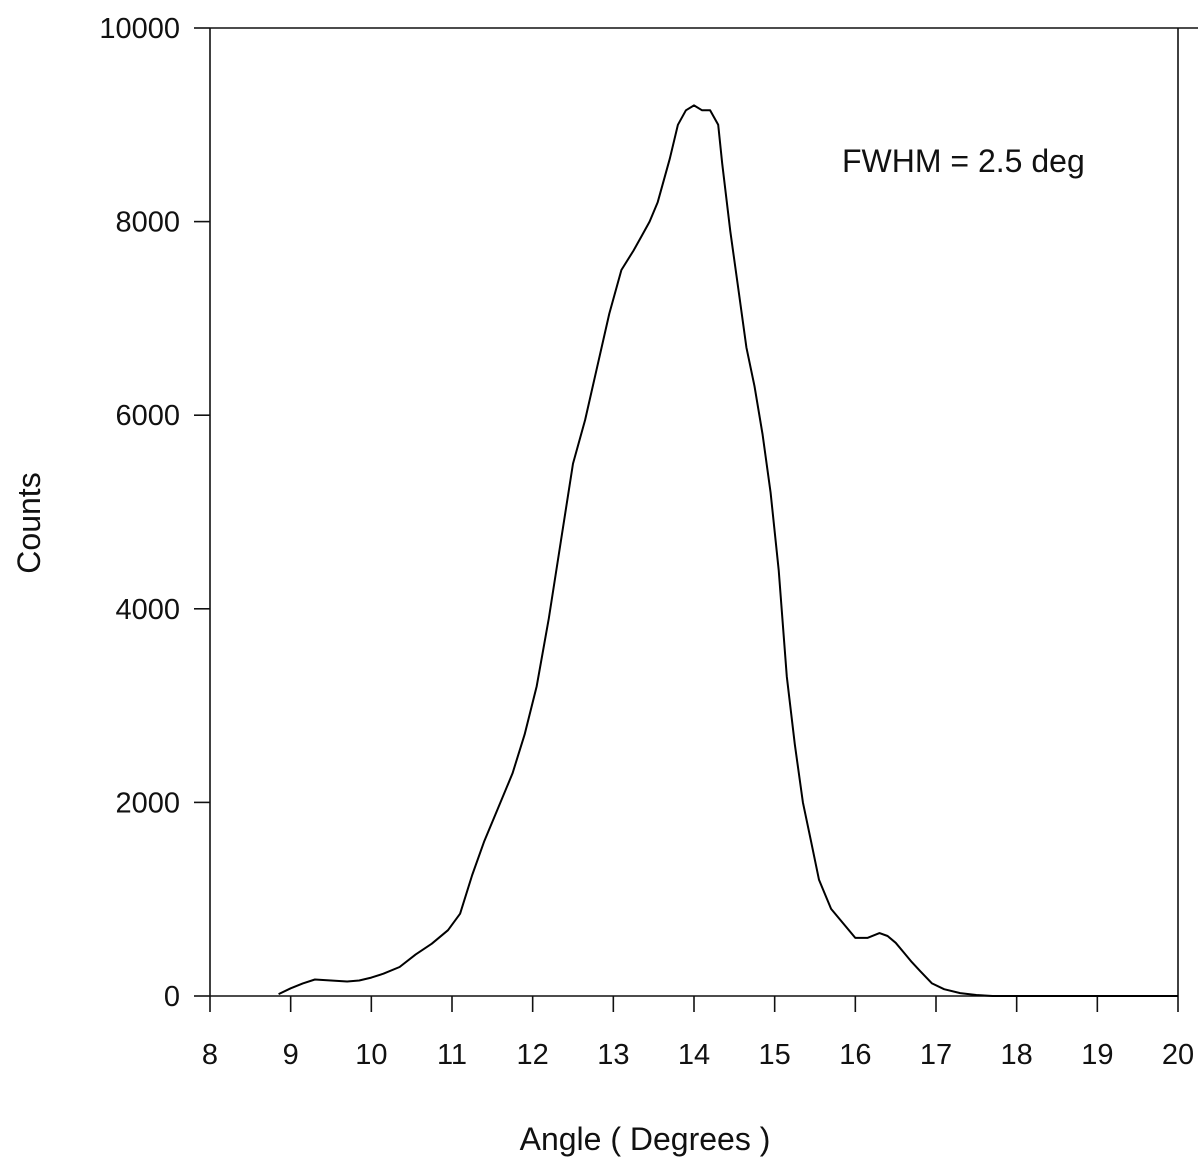  Describe the element at coordinates (936, 1055) in the screenshot. I see `x-tick-label: 17` at that location.